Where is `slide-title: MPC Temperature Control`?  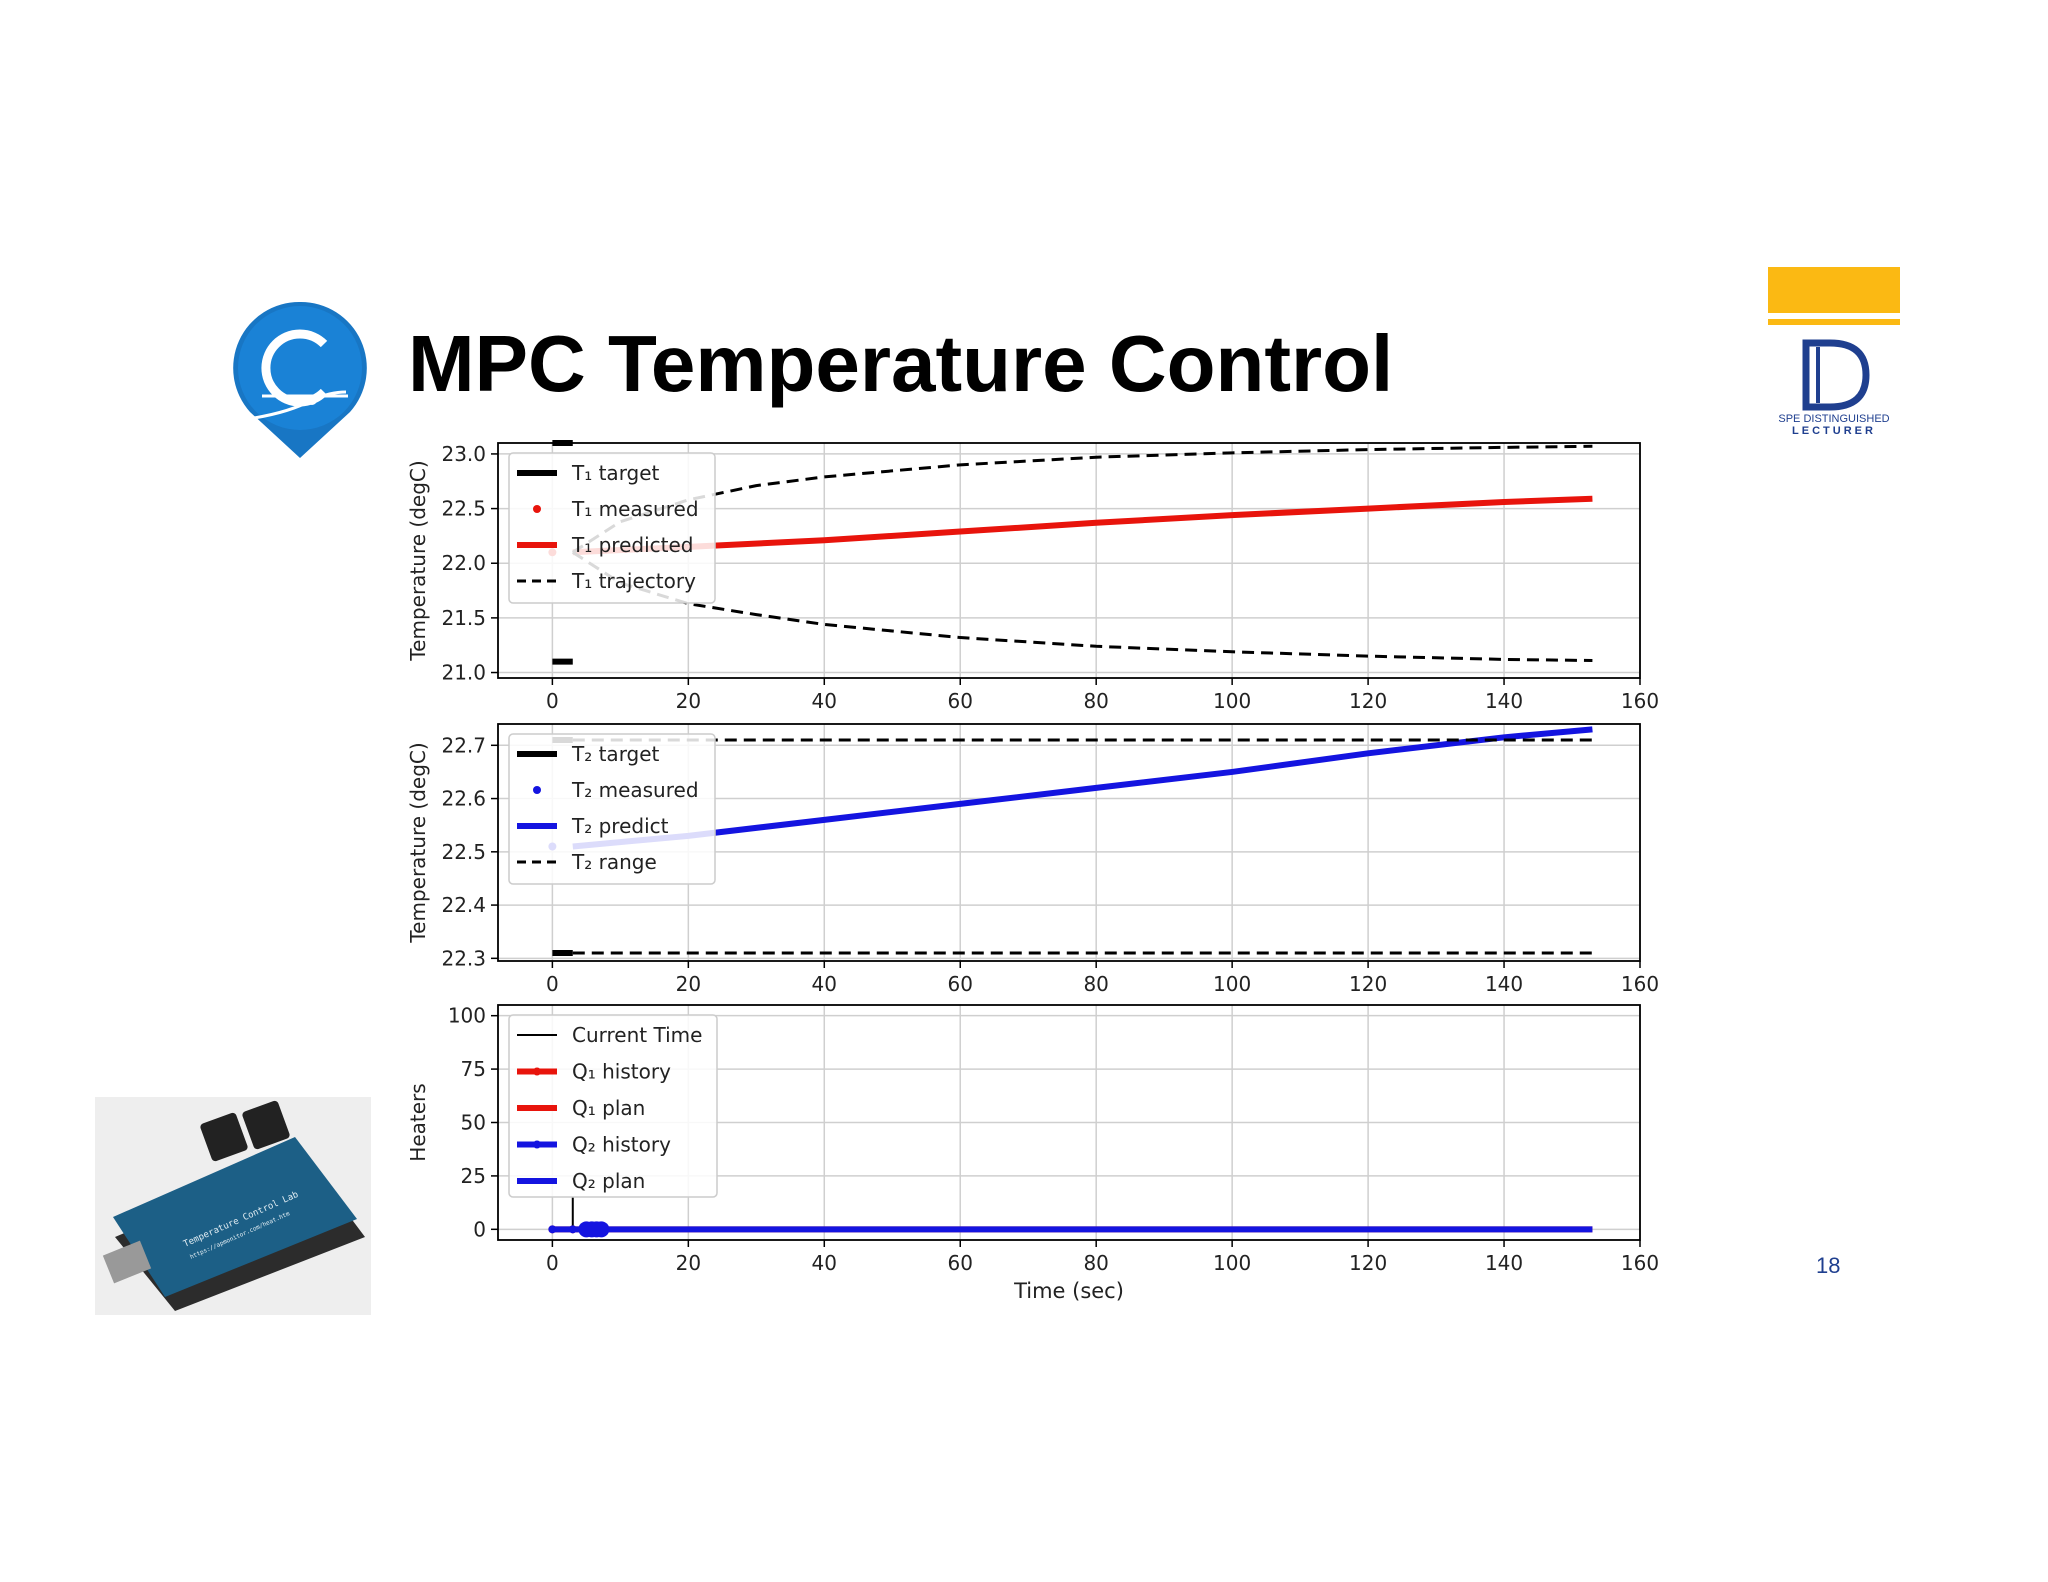
slide-title: MPC Temperature Control is located at coordinates (901, 363).